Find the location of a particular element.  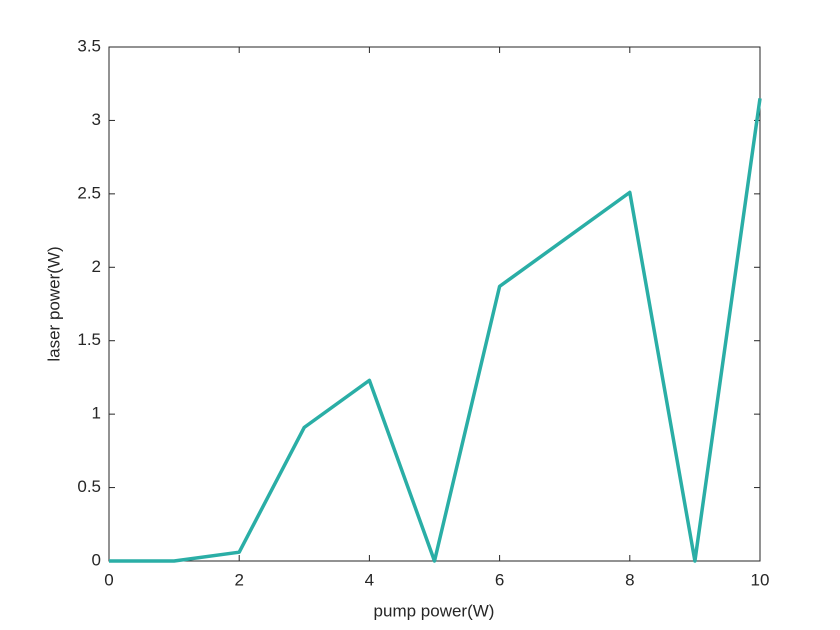

x-tick-label: 8 is located at coordinates (629, 579).